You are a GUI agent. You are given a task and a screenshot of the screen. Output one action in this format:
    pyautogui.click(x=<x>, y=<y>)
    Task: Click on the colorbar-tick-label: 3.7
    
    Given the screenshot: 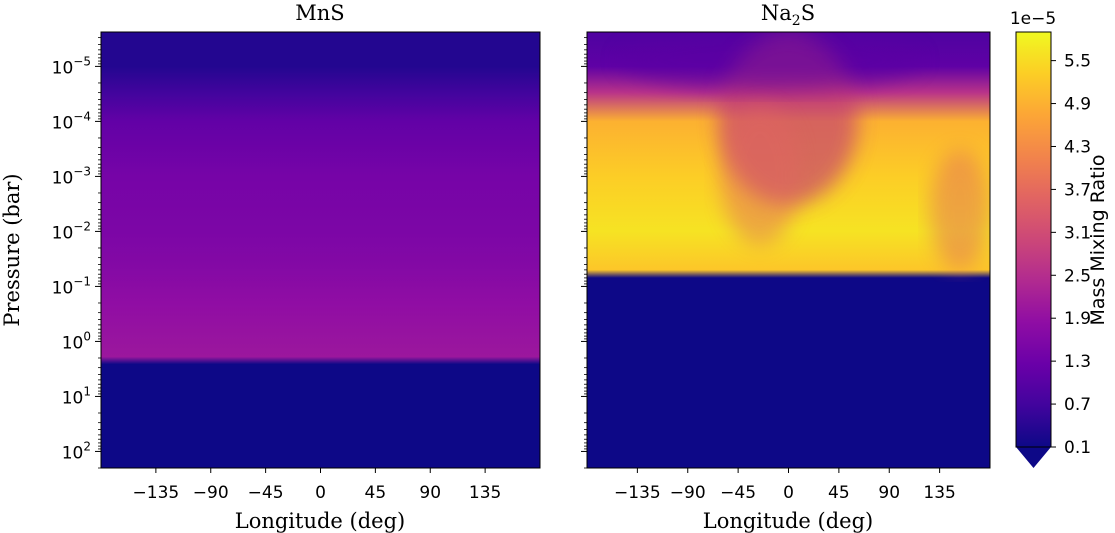 What is the action you would take?
    pyautogui.click(x=1077, y=190)
    